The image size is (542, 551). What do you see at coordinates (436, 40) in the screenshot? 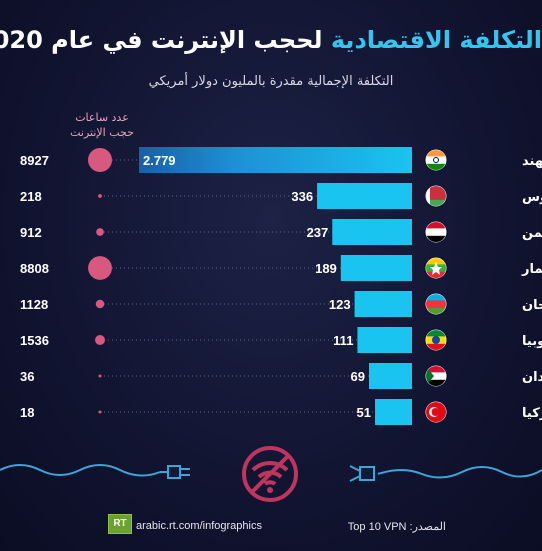
I see `title-highlight: التكلفة الاقتصادية` at bounding box center [436, 40].